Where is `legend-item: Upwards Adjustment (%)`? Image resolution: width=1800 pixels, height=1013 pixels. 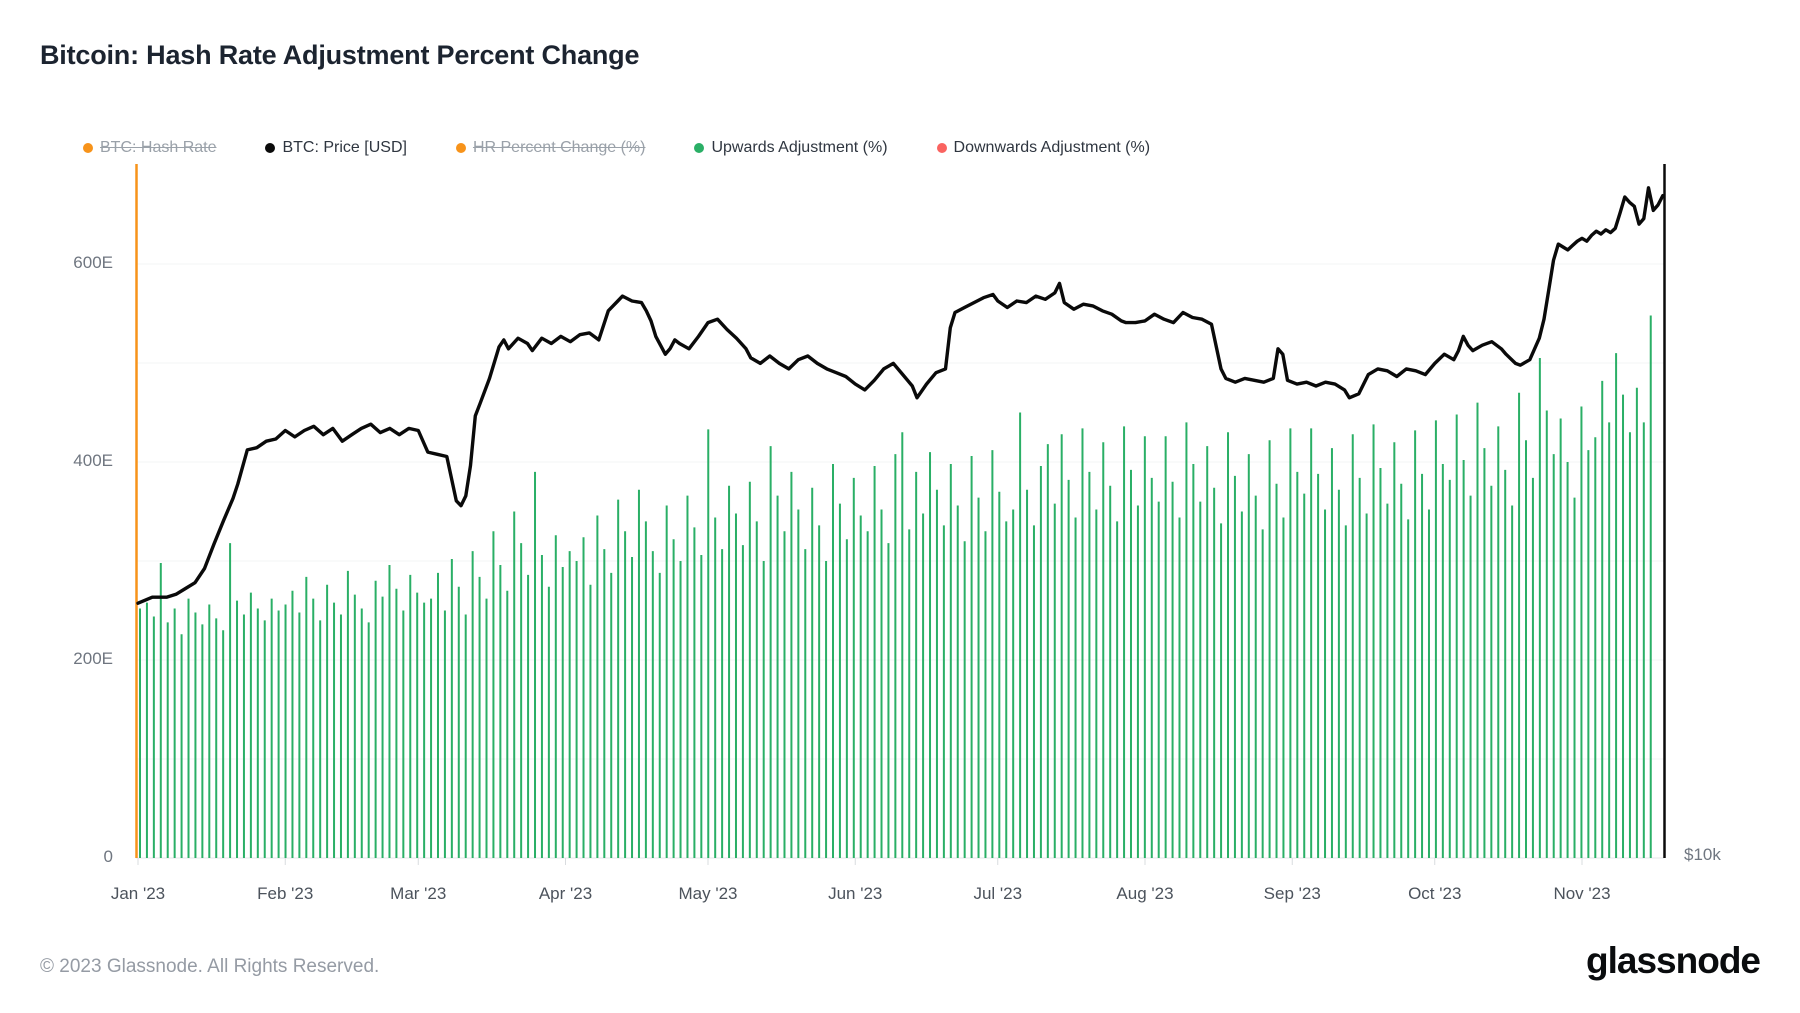 legend-item: Upwards Adjustment (%) is located at coordinates (791, 148).